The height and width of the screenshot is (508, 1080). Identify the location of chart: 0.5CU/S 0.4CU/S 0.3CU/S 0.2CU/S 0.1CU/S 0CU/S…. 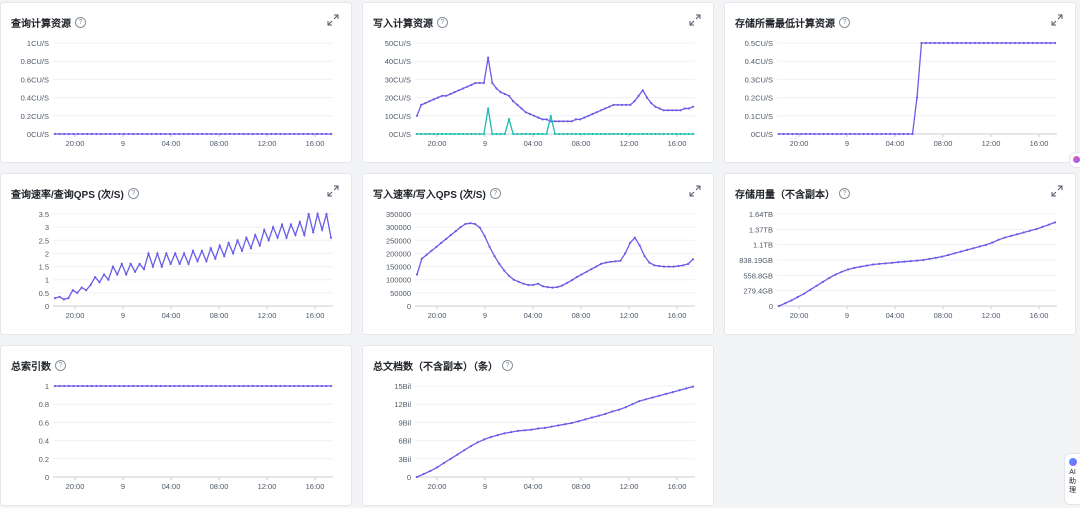
(900, 96).